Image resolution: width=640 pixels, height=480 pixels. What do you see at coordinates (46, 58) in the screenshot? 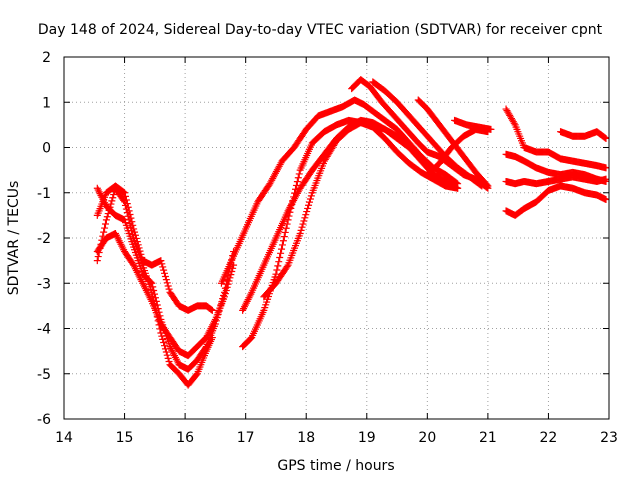
I see `y-tick-label: 2` at bounding box center [46, 58].